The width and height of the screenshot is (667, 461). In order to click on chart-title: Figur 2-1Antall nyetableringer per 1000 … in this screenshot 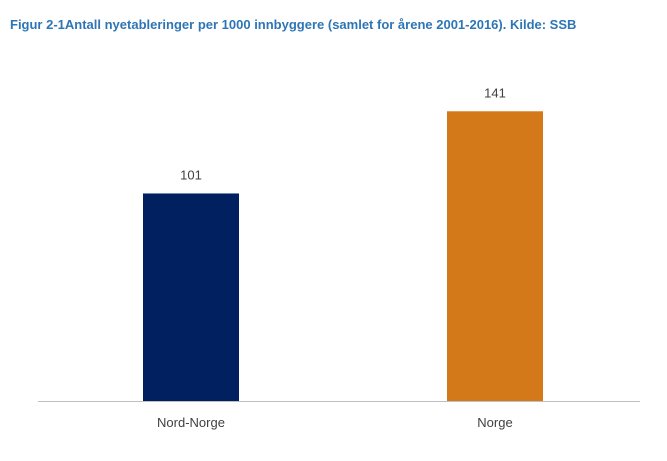, I will do `click(293, 24)`.